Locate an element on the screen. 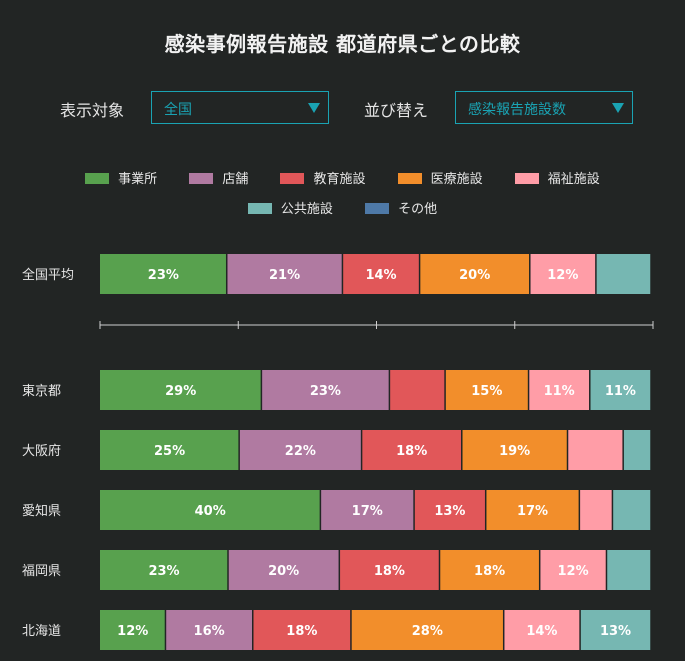 The image size is (685, 661). legend-label: 事業所 is located at coordinates (138, 179).